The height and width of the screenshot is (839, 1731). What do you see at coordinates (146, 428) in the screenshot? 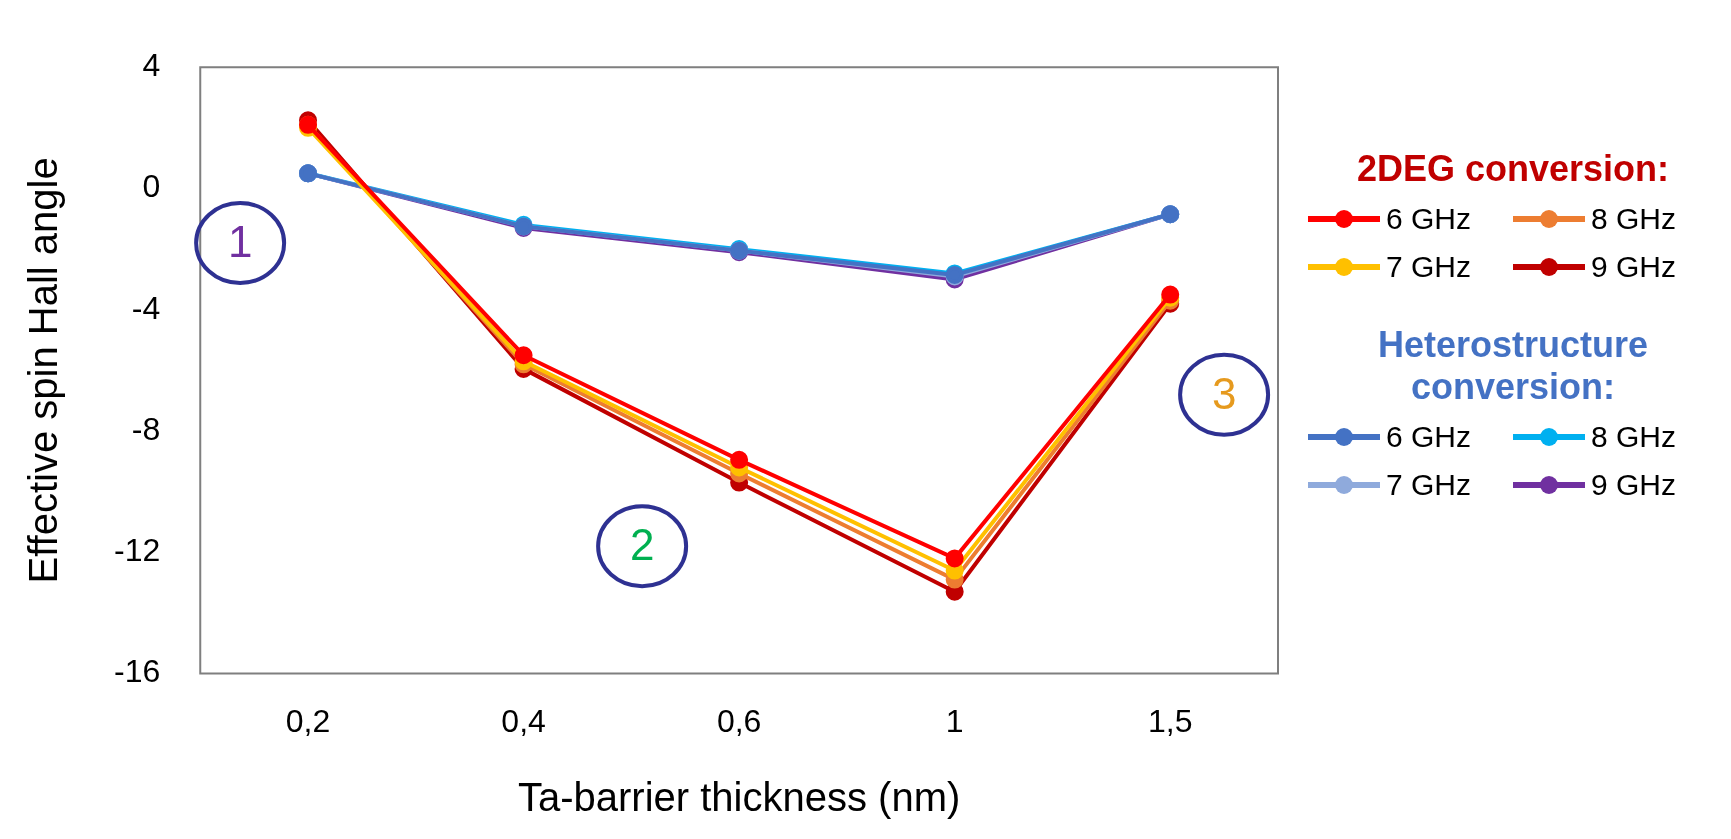
I see `y-tick-label: -8` at bounding box center [146, 428].